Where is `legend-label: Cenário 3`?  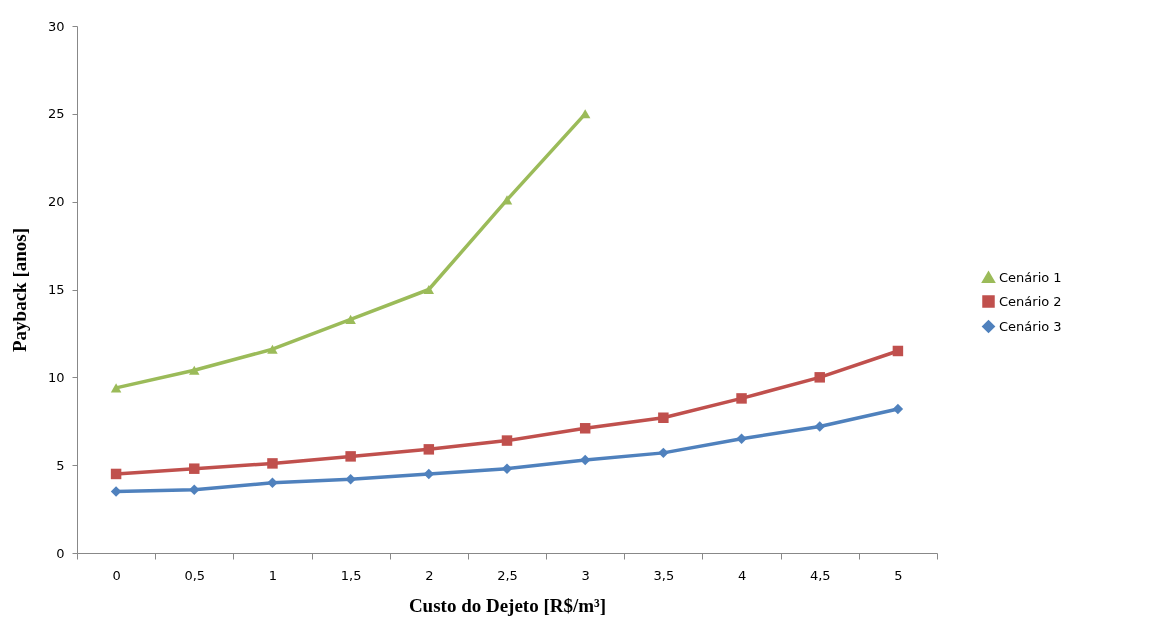 legend-label: Cenário 3 is located at coordinates (1030, 326).